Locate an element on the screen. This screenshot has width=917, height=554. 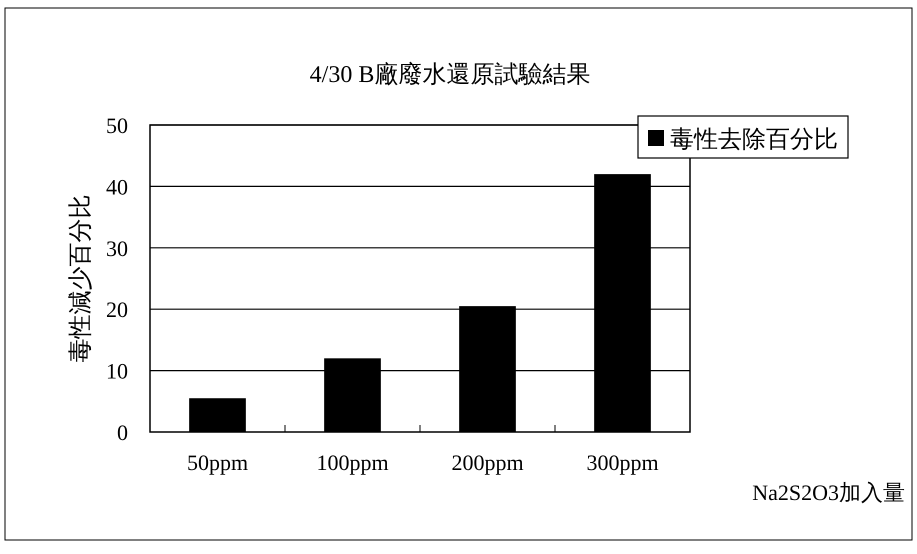
x-tick-label: 200ppm is located at coordinates (487, 462).